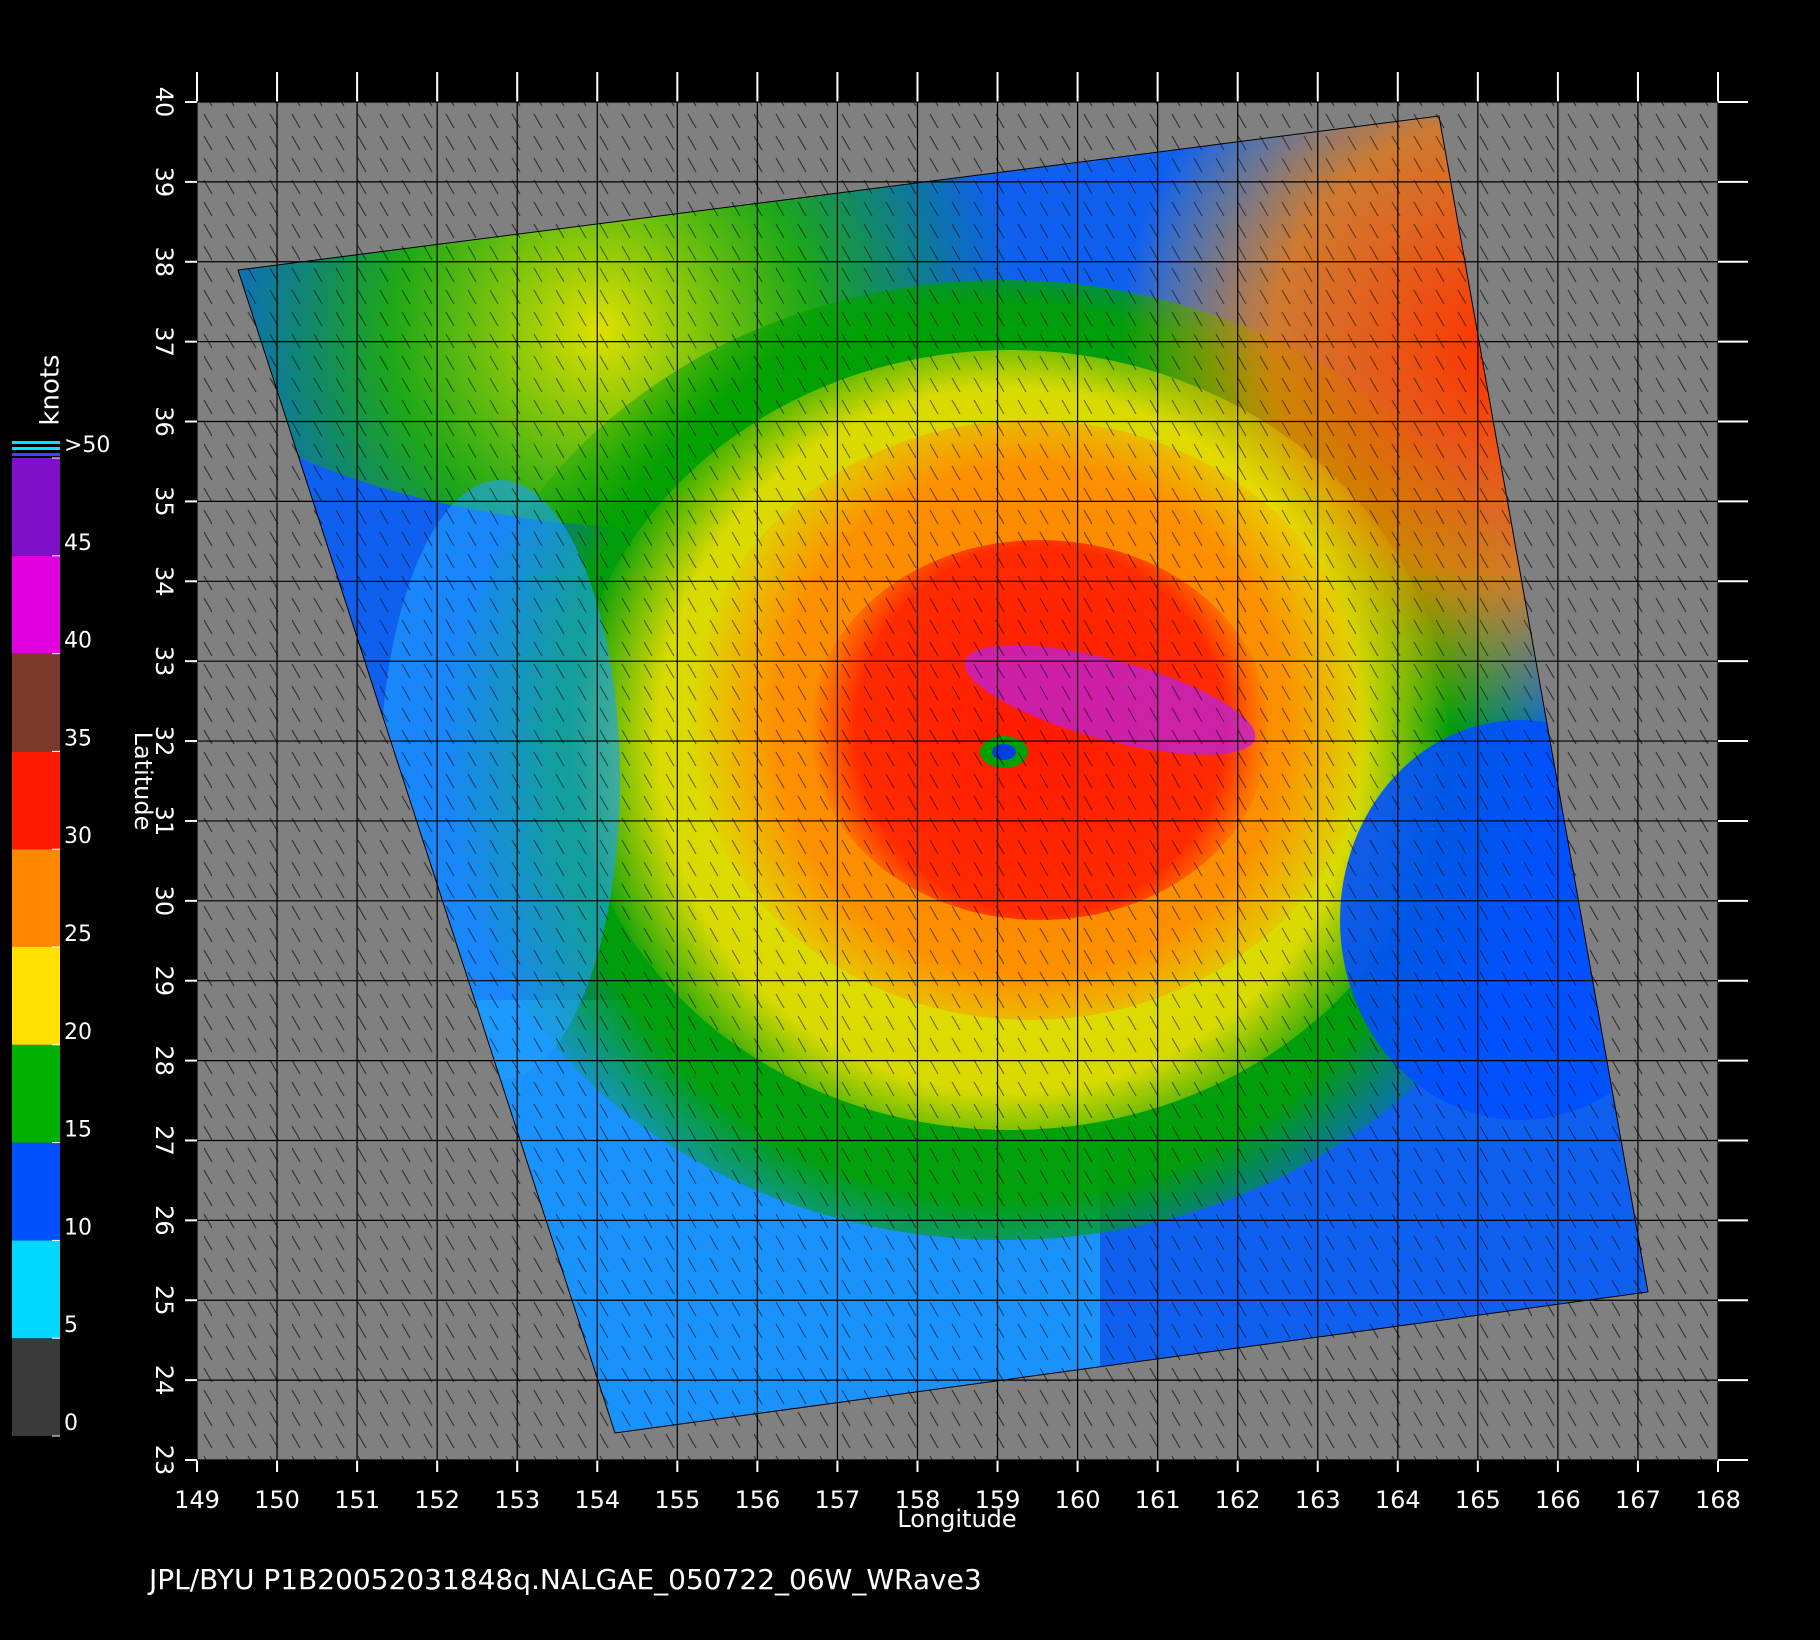  Describe the element at coordinates (164, 901) in the screenshot. I see `y-tick-label: 30` at that location.